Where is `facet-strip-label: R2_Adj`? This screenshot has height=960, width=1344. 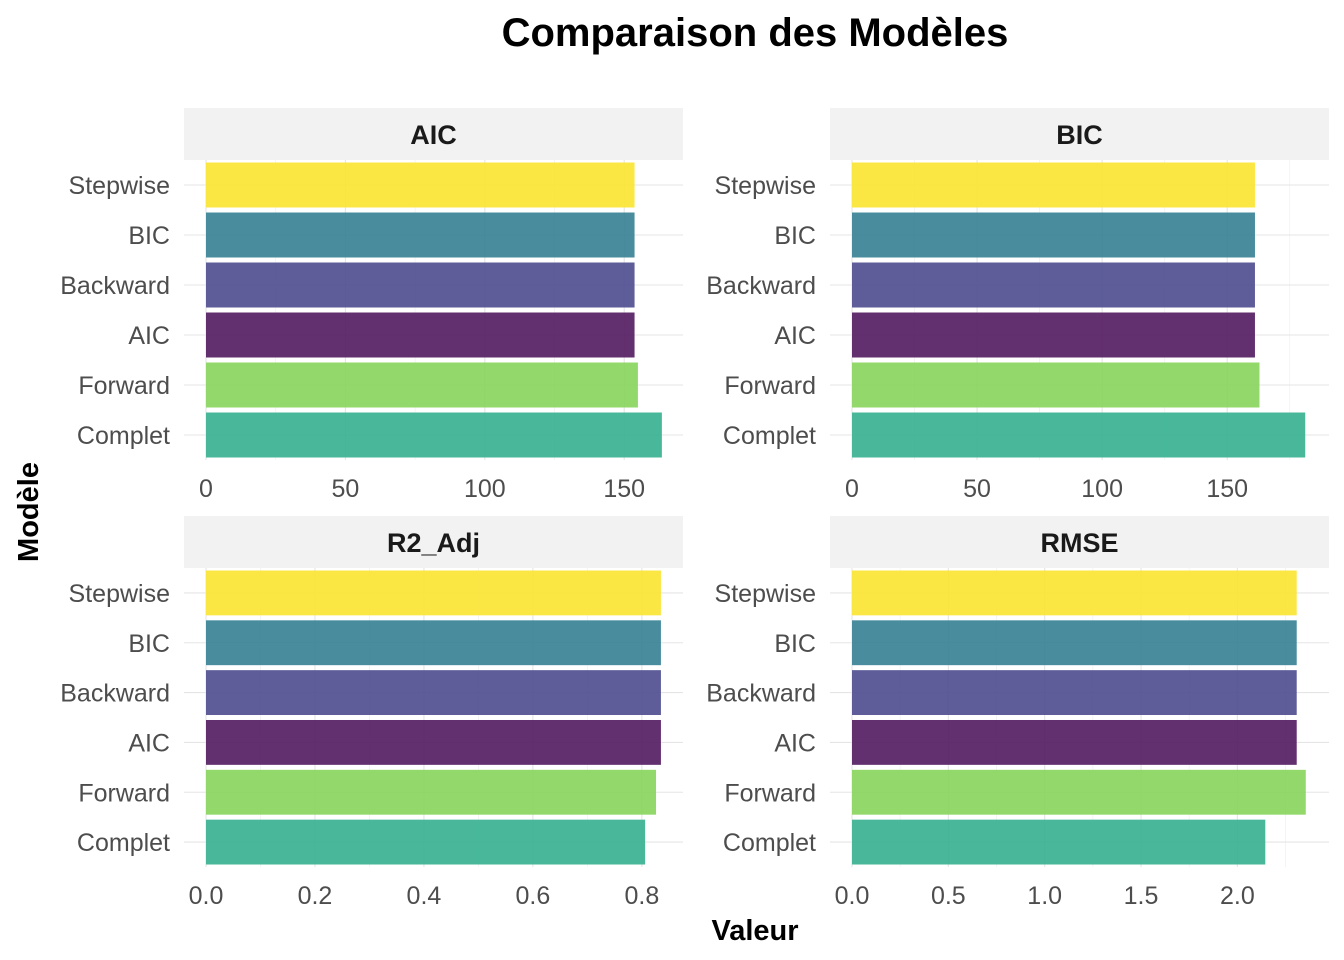
facet-strip-label: R2_Adj is located at coordinates (433, 543).